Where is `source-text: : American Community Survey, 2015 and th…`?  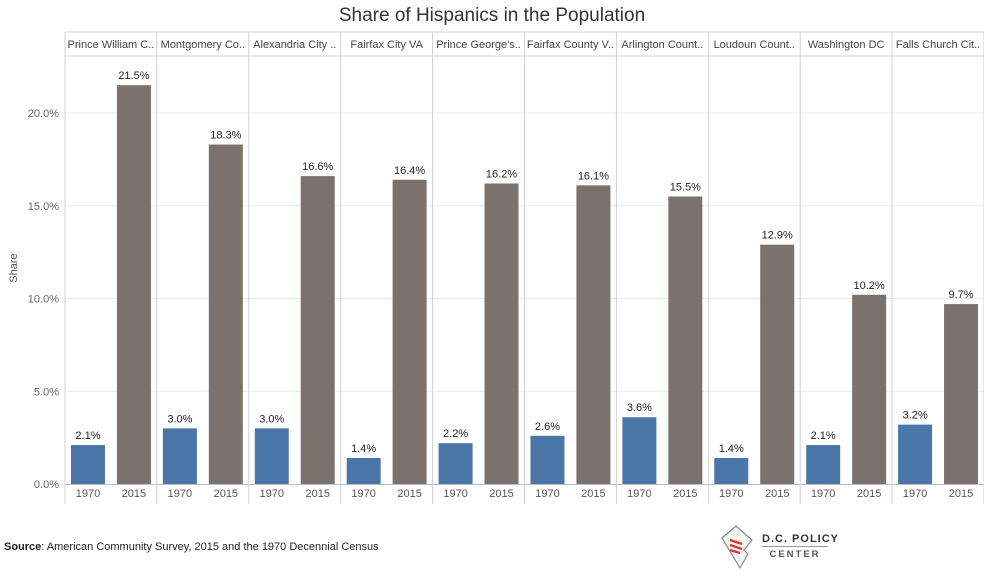 source-text: : American Community Survey, 2015 and th… is located at coordinates (210, 547).